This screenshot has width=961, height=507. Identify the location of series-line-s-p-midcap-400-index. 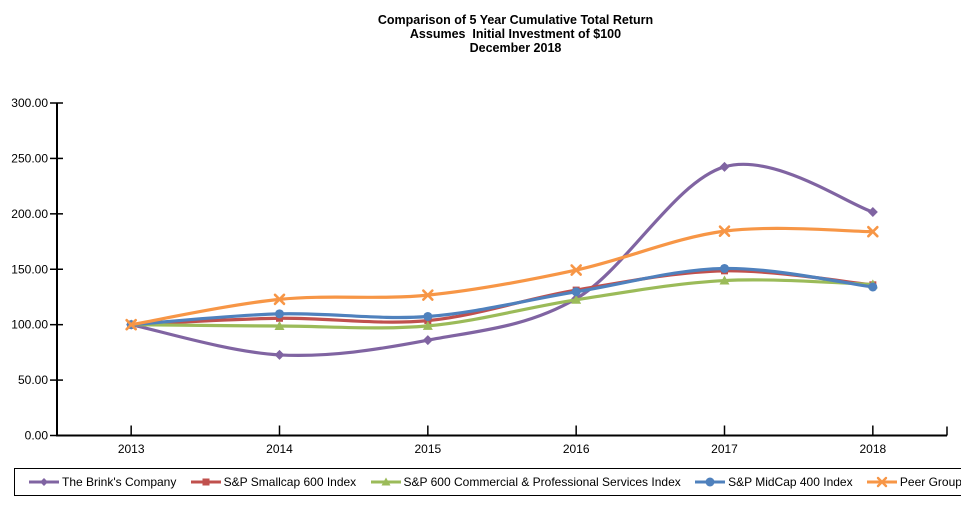
(502, 296).